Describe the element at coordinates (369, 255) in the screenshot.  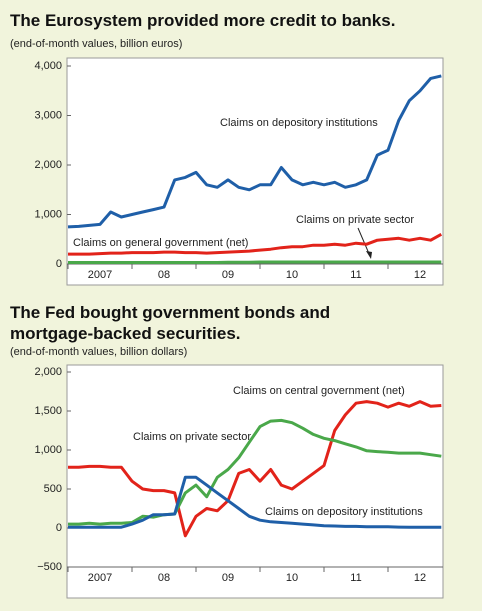
I see `arrow-head` at that location.